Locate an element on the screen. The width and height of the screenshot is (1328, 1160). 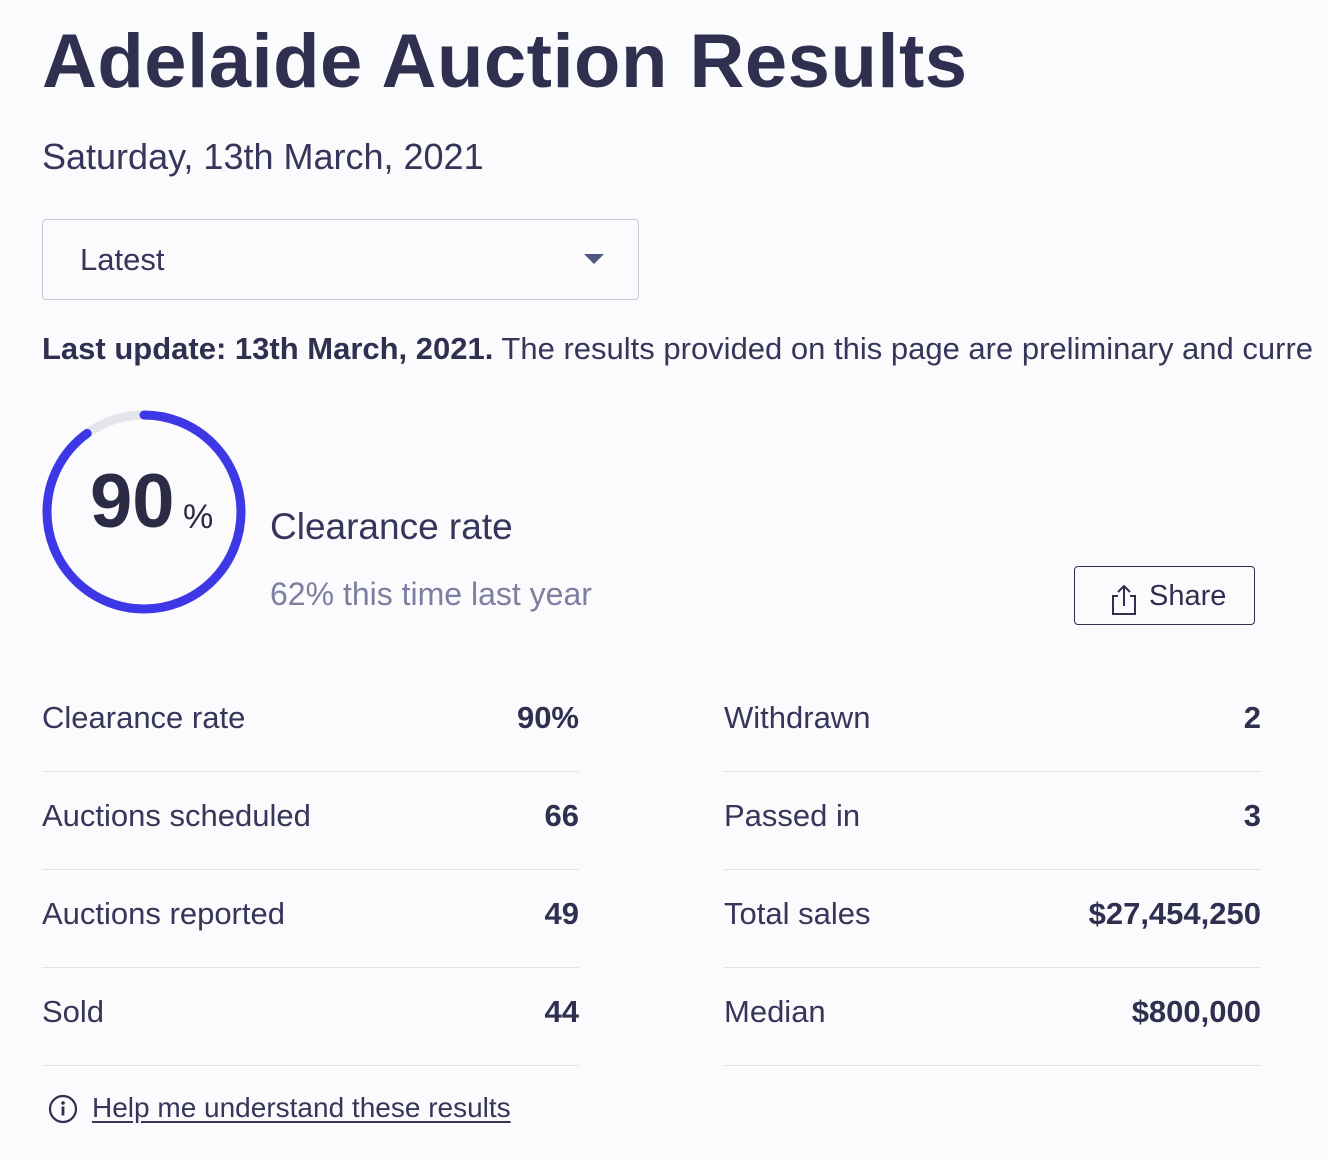
stat-value: 2 is located at coordinates (1252, 717).